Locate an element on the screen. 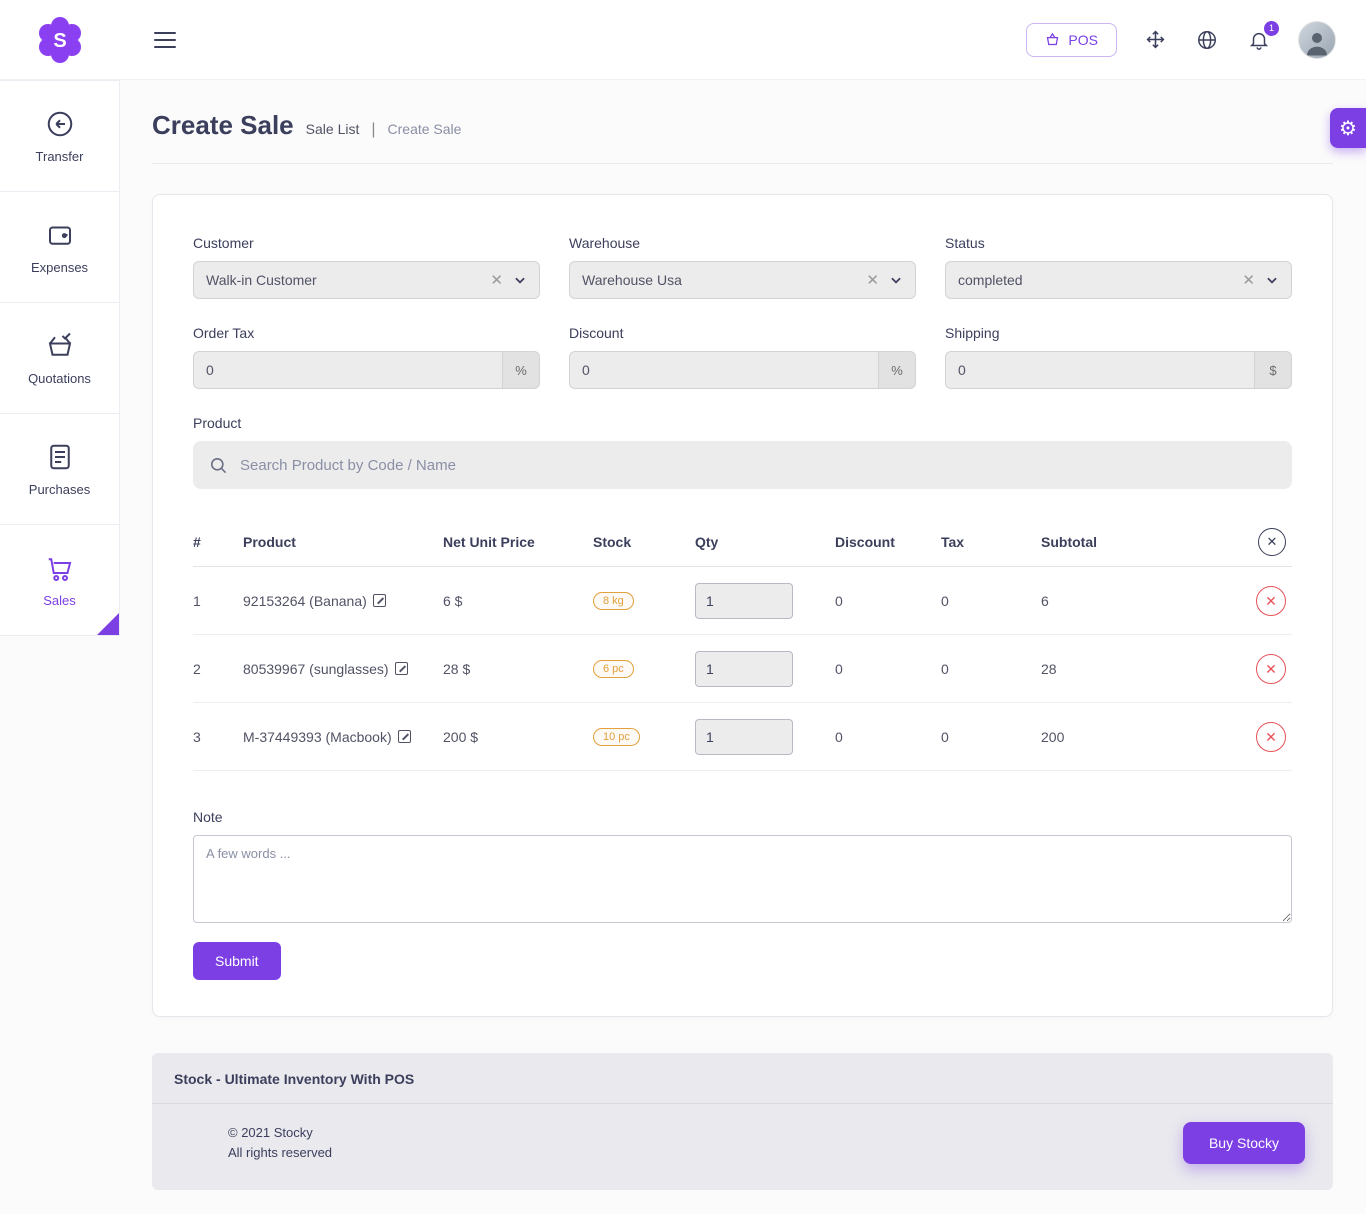 The width and height of the screenshot is (1366, 1214). warehouse-value: Warehouse Usa is located at coordinates (632, 280).